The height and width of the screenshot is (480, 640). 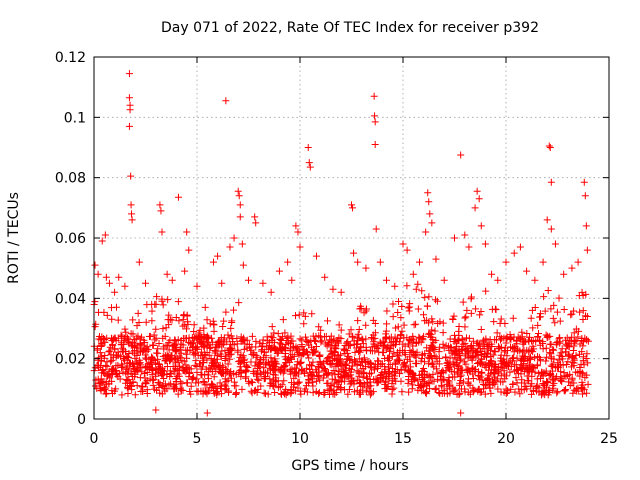 I want to click on y-tick-label: 0.08, so click(x=70, y=179).